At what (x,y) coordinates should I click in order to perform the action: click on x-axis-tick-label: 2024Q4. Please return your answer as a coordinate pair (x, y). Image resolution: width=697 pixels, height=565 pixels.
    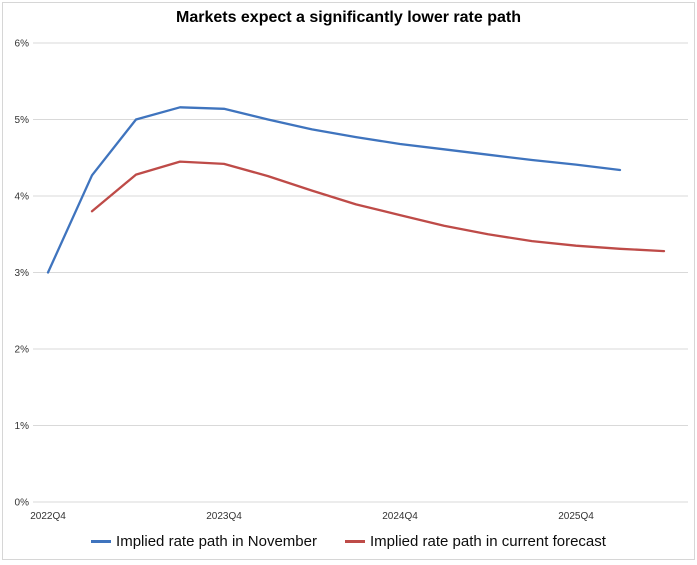
    Looking at the image, I should click on (400, 516).